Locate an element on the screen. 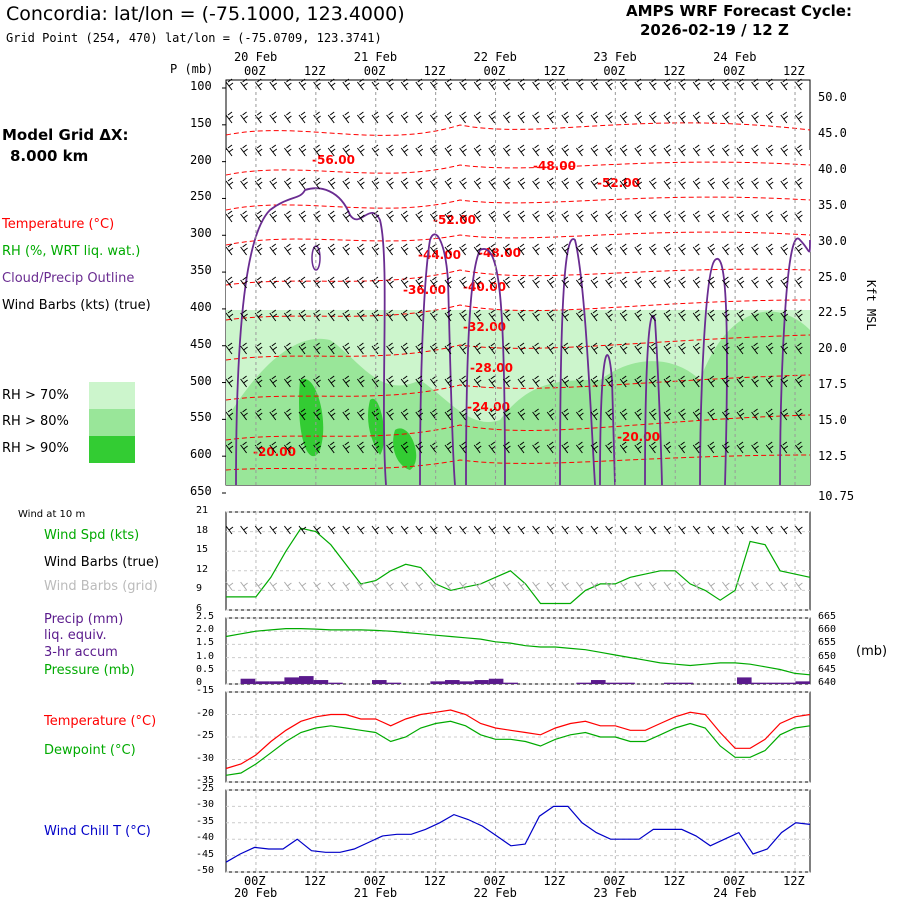  panel-y-tick: -45 is located at coordinates (205, 854).